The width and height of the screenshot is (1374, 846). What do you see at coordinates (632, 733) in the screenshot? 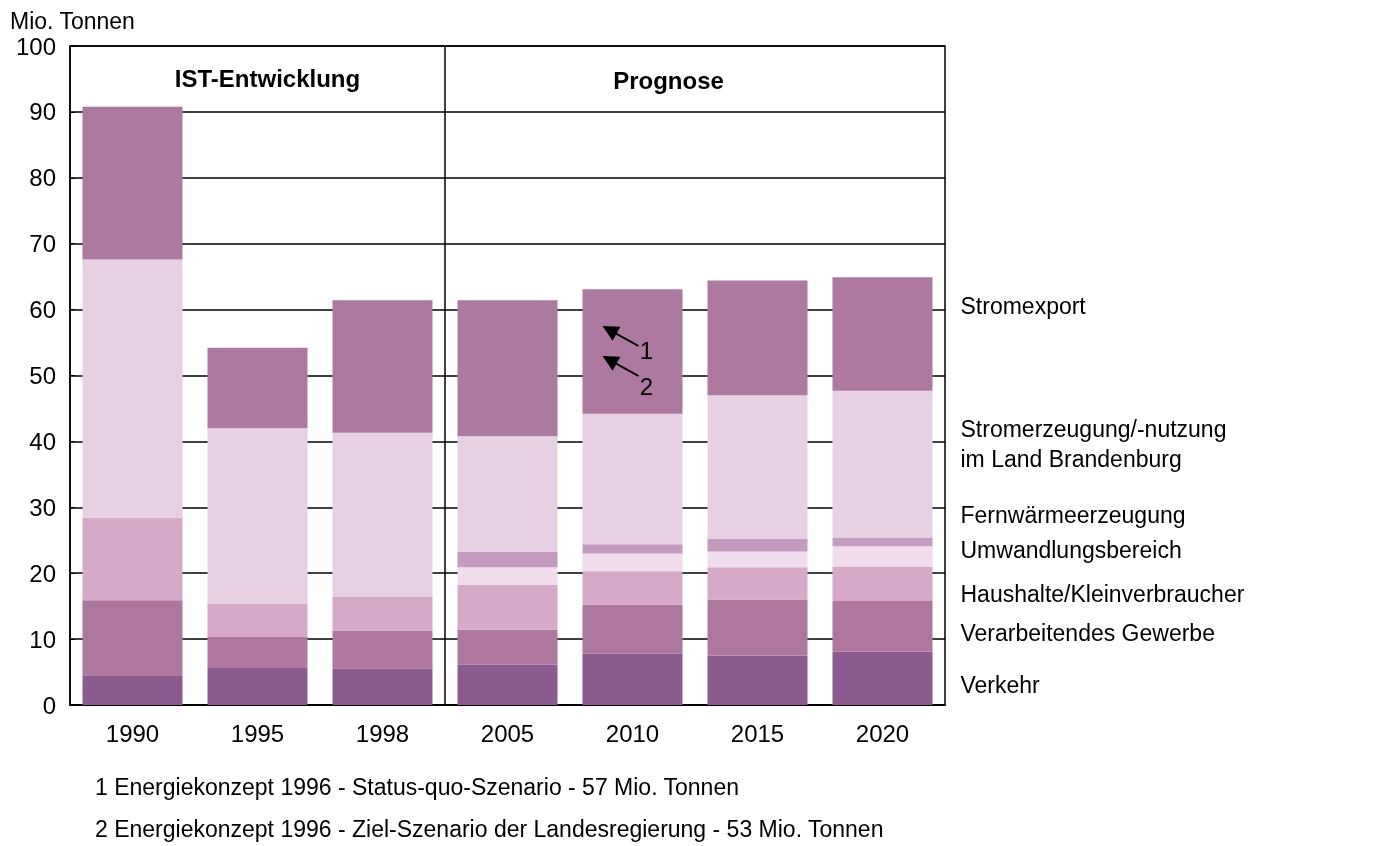
I see `x-tick-label: 2010` at bounding box center [632, 733].